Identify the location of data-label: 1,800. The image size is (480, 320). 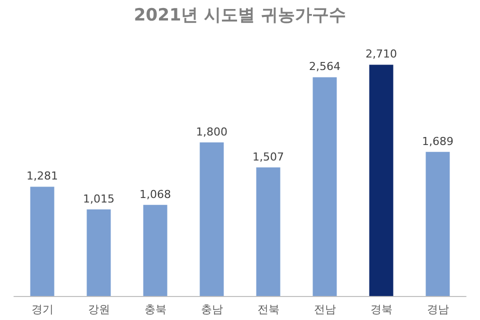
(212, 131).